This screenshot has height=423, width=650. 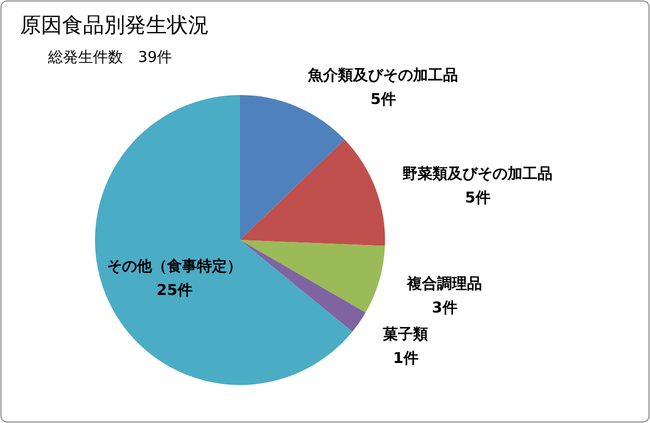 What do you see at coordinates (405, 357) in the screenshot?
I see `data-label: 1件` at bounding box center [405, 357].